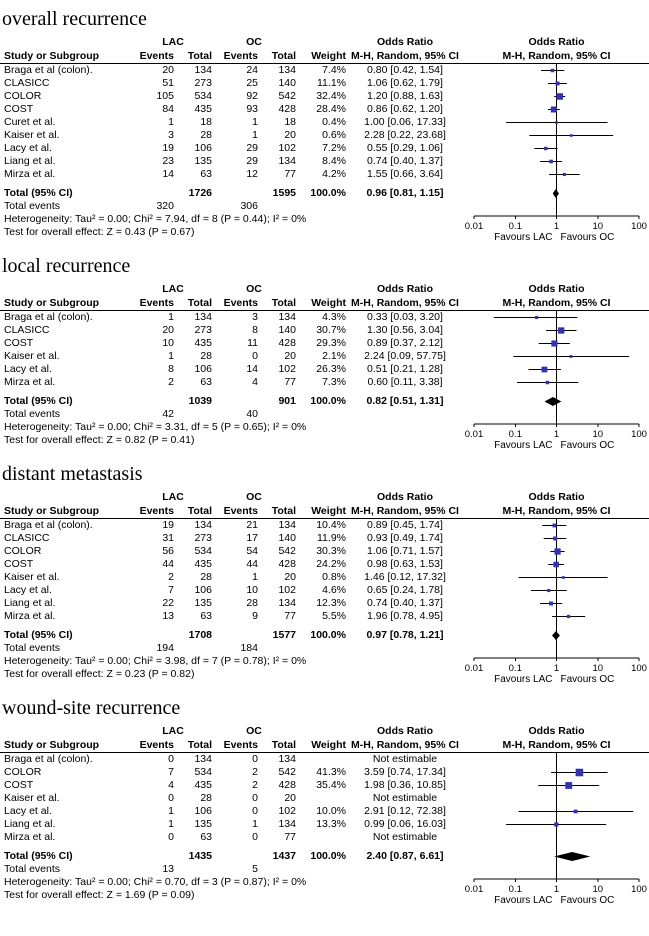 This screenshot has height=936, width=649. Describe the element at coordinates (405, 564) in the screenshot. I see `or-ci-text: 0.98 [0.63, 1.53]` at that location.